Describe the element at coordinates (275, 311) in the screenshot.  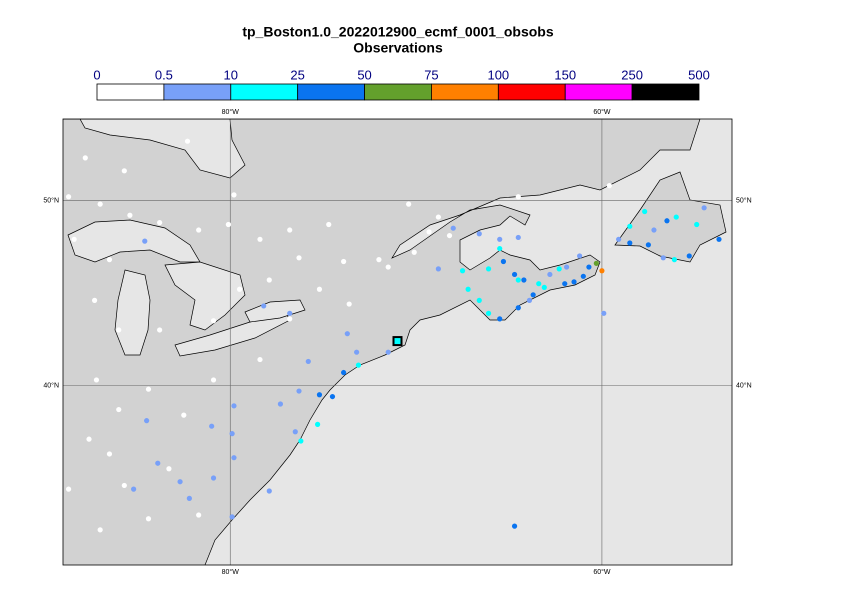
I see `lake-ontario` at that location.